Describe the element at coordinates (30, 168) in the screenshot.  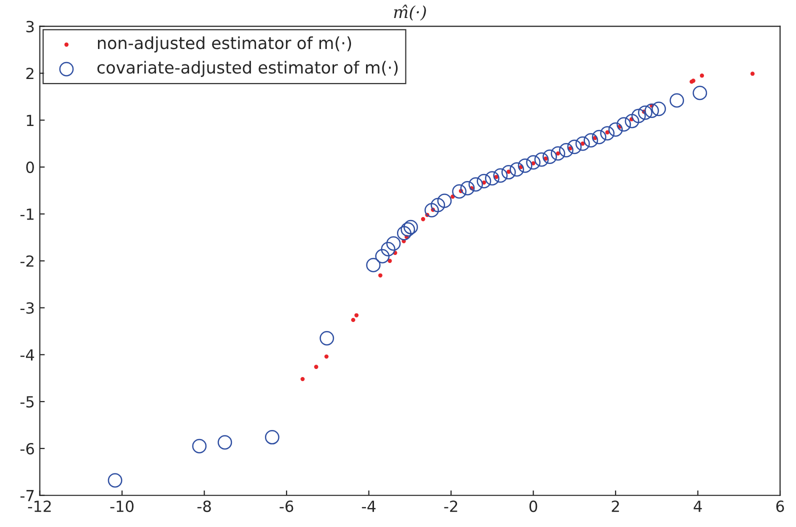
I see `y-tick-label: 0` at that location.